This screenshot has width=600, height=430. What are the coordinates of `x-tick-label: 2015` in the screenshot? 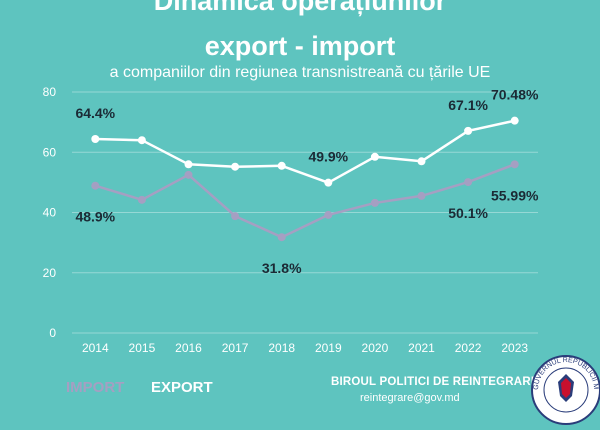 It's located at (142, 348).